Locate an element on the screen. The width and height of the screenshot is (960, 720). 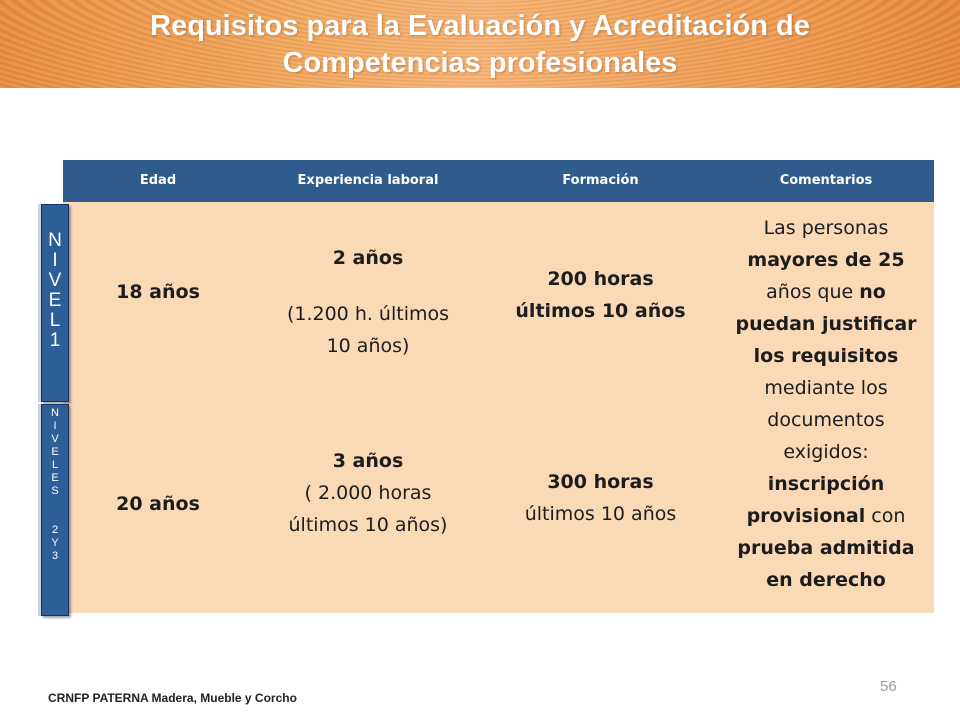
comment-emphasis: provisional is located at coordinates (806, 516).